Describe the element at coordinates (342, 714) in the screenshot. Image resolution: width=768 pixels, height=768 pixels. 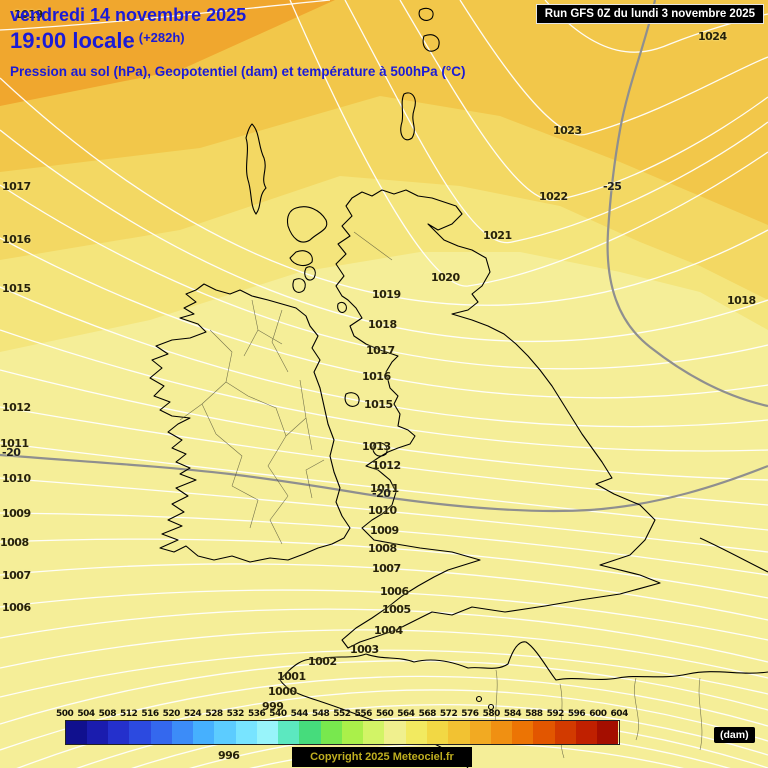
I see `scale-tick-label: 552` at that location.